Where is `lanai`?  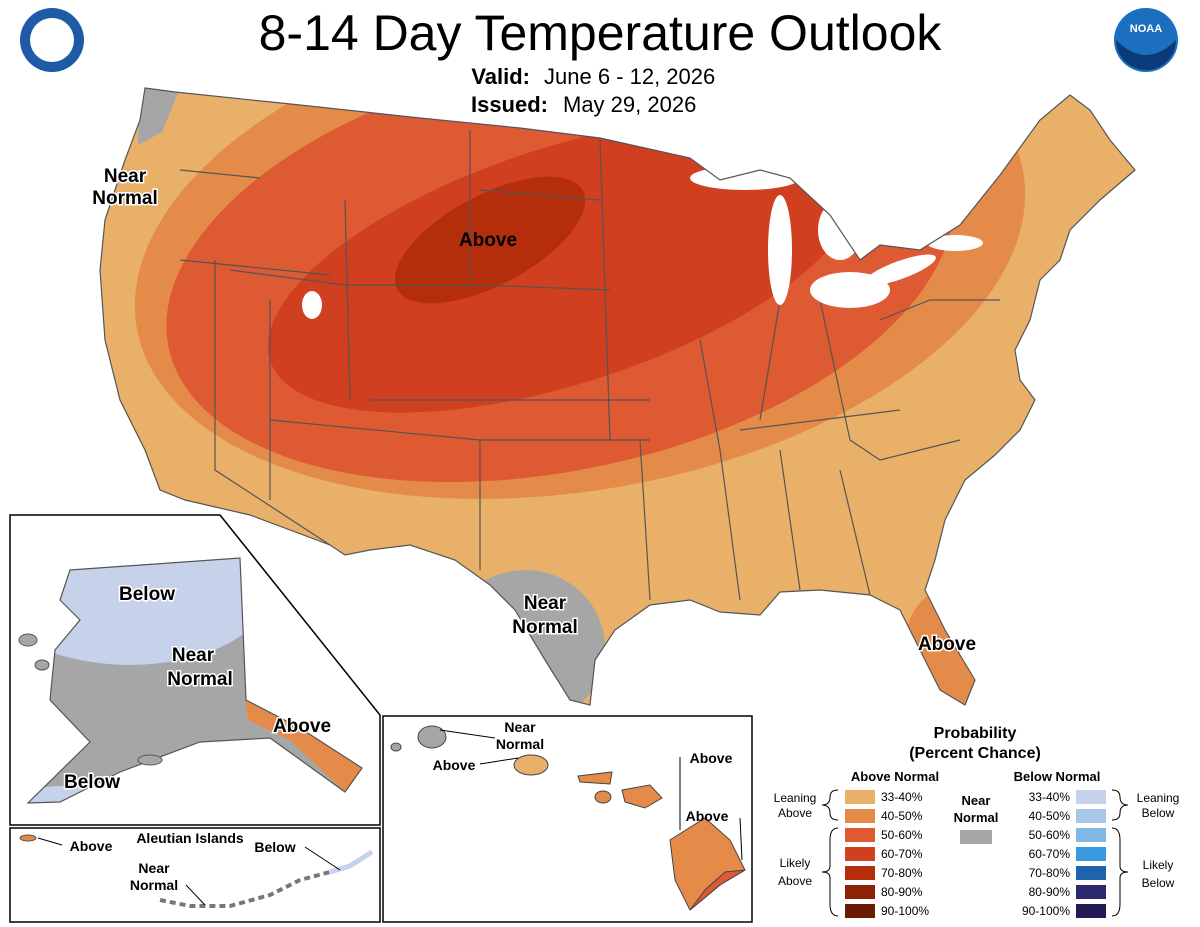 lanai is located at coordinates (603, 797).